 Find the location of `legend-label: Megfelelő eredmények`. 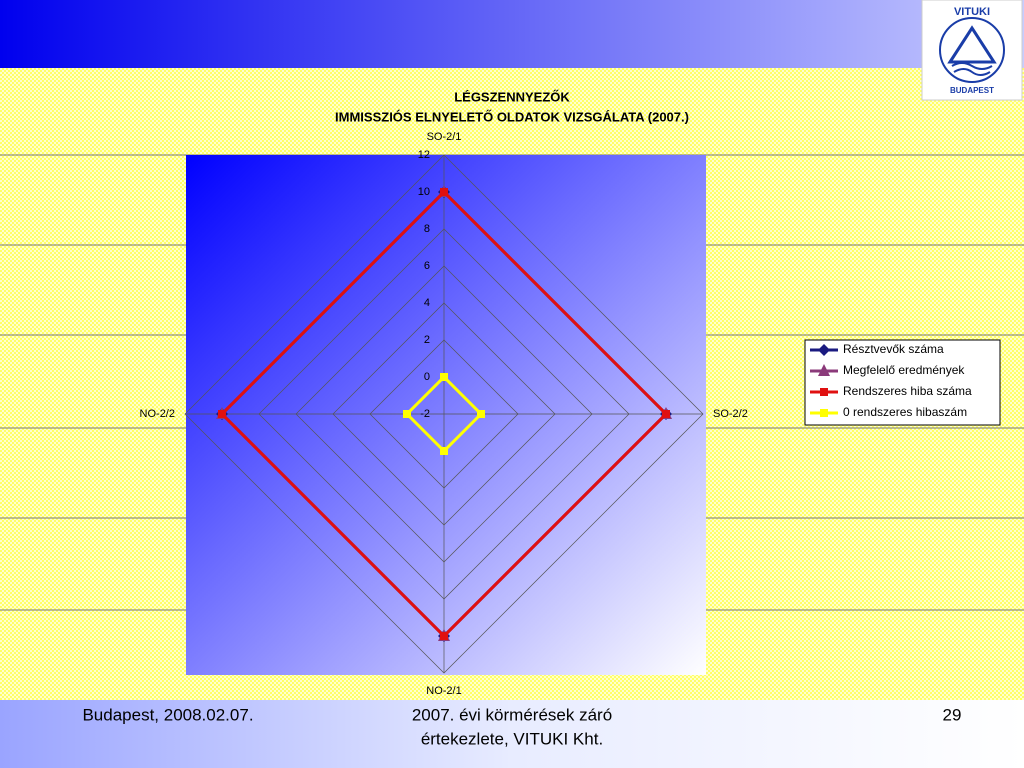

legend-label: Megfelelő eredmények is located at coordinates (904, 370).